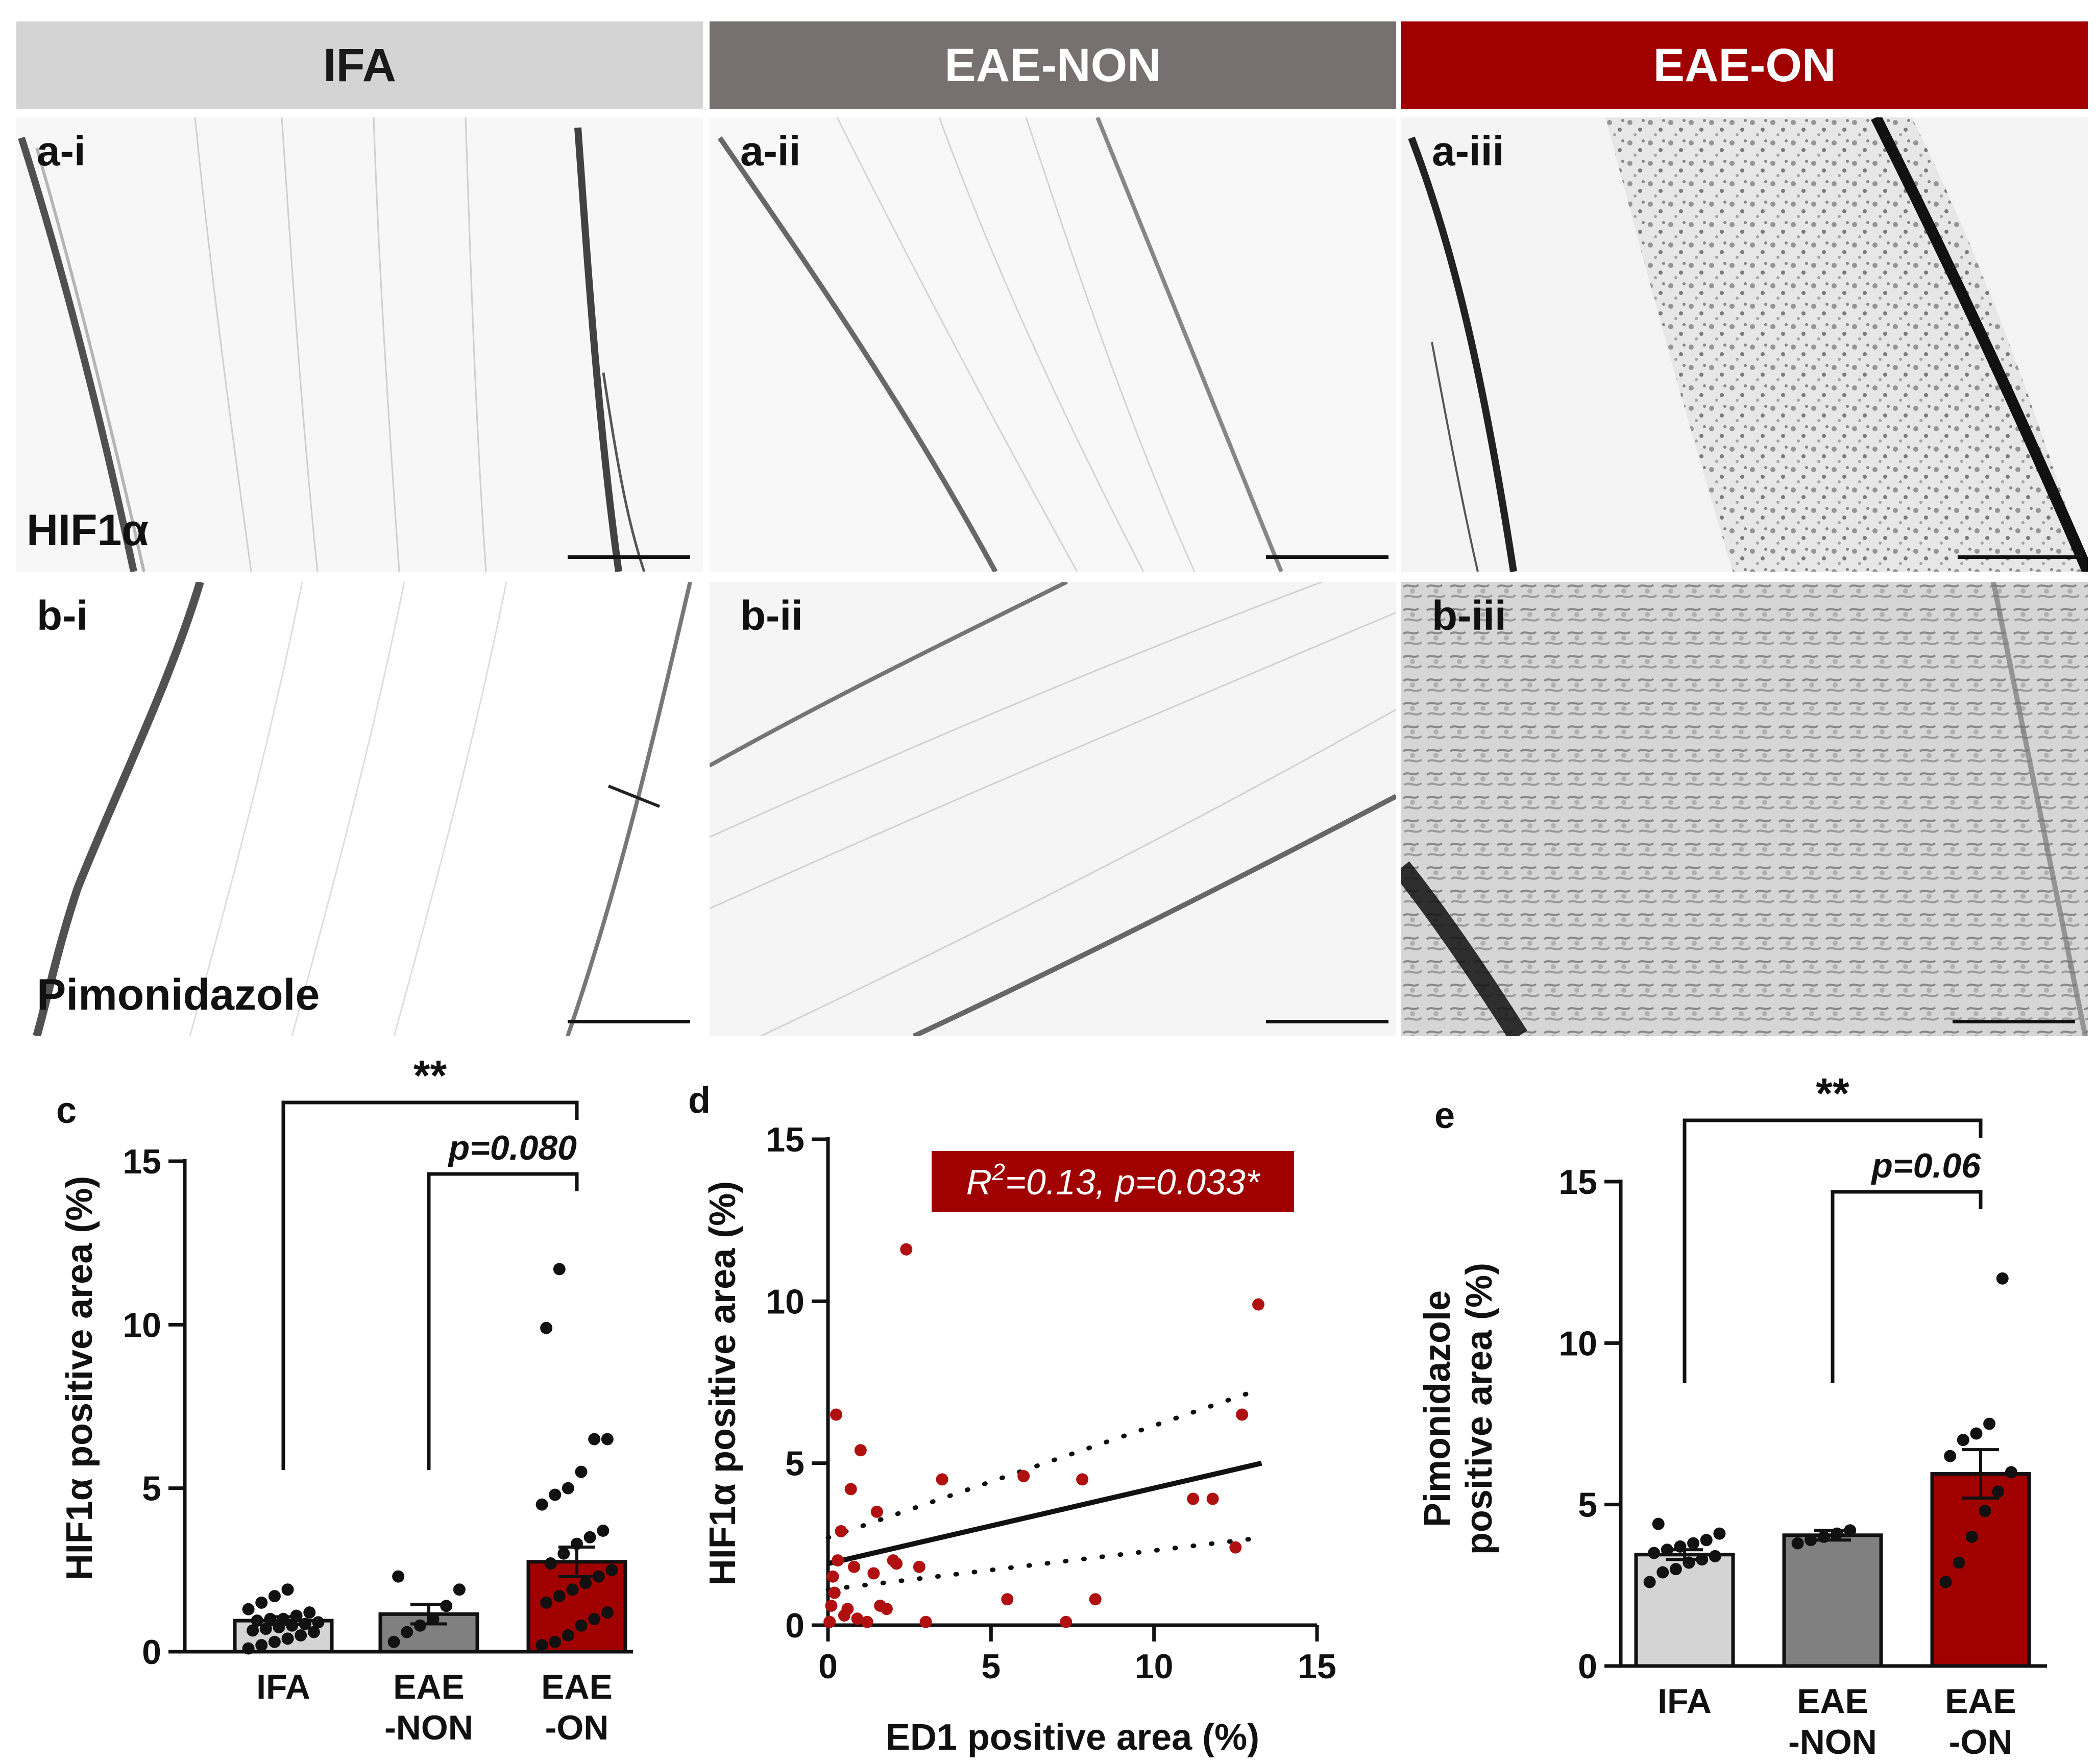  I want to click on stats-annotation-box, so click(1113, 1181).